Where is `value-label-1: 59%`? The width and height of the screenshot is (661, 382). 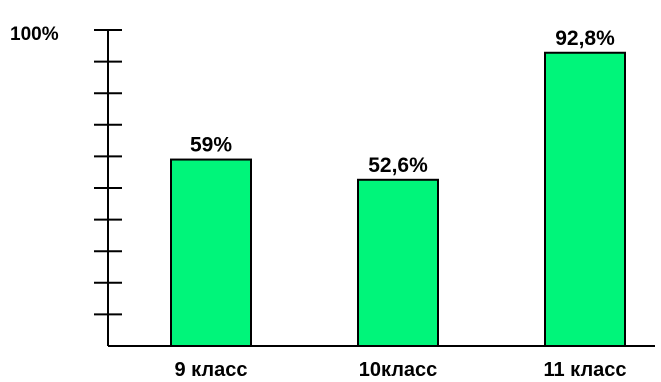 value-label-1: 59% is located at coordinates (211, 145).